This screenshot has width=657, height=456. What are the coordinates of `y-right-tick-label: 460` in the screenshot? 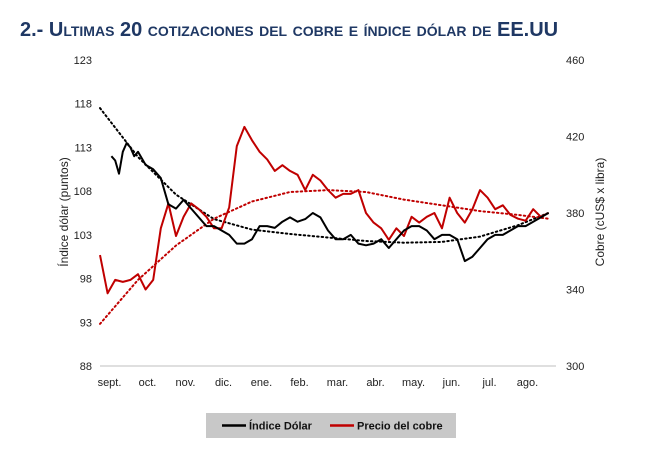 It's located at (575, 61).